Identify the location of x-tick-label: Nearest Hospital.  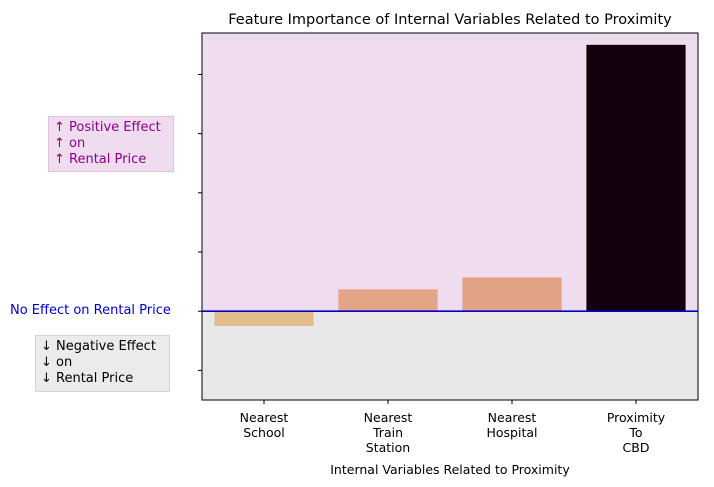
(511, 425).